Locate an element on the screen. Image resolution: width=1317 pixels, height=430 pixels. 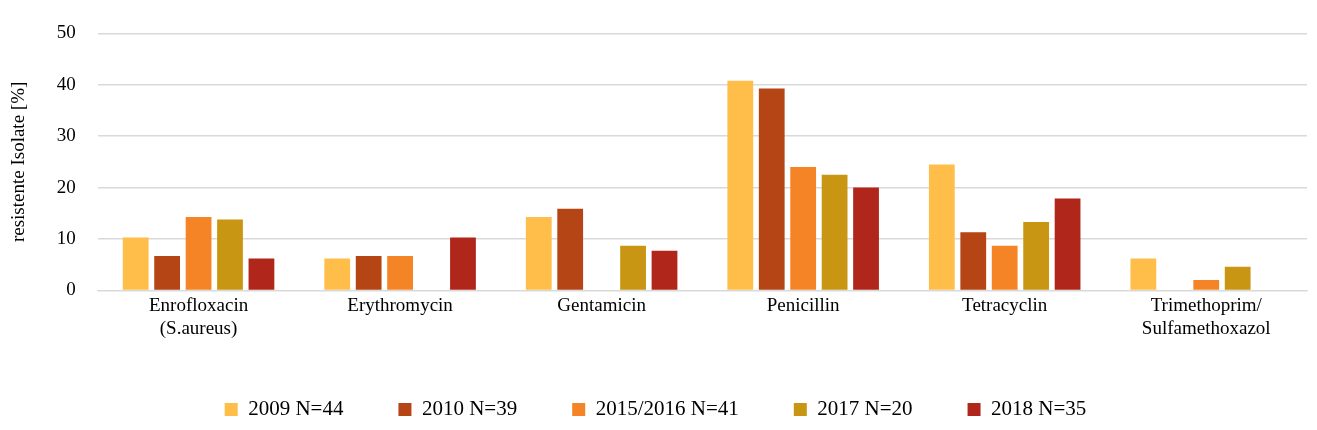
legend-label: 2017 N=20 is located at coordinates (865, 408).